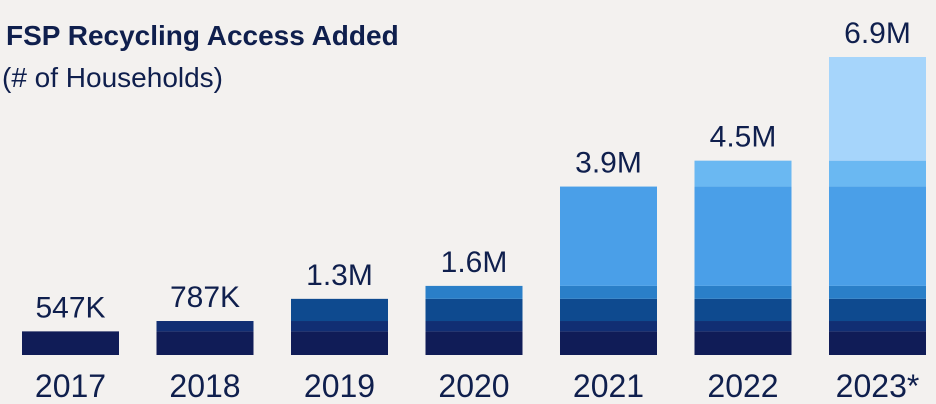  I want to click on value-label: 547K, so click(70, 307).